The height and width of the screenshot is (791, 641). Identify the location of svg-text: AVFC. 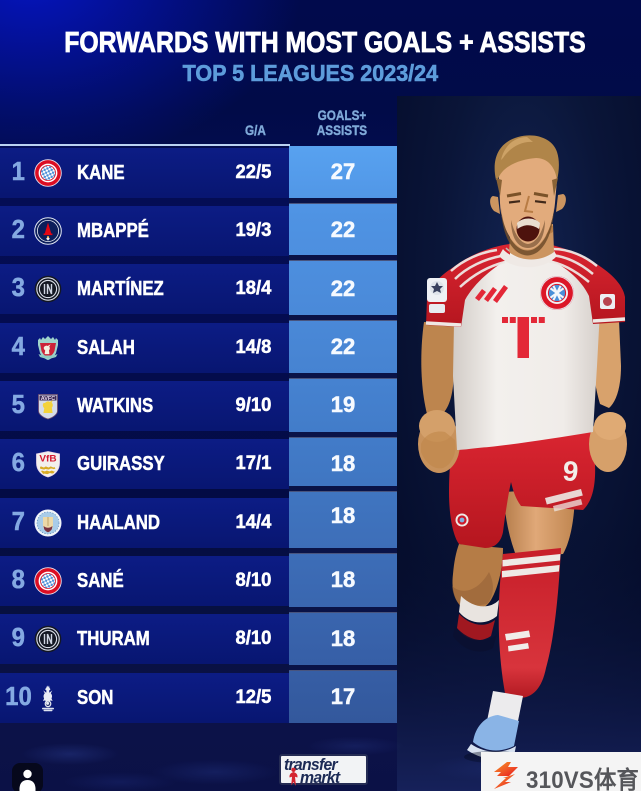
(48, 399).